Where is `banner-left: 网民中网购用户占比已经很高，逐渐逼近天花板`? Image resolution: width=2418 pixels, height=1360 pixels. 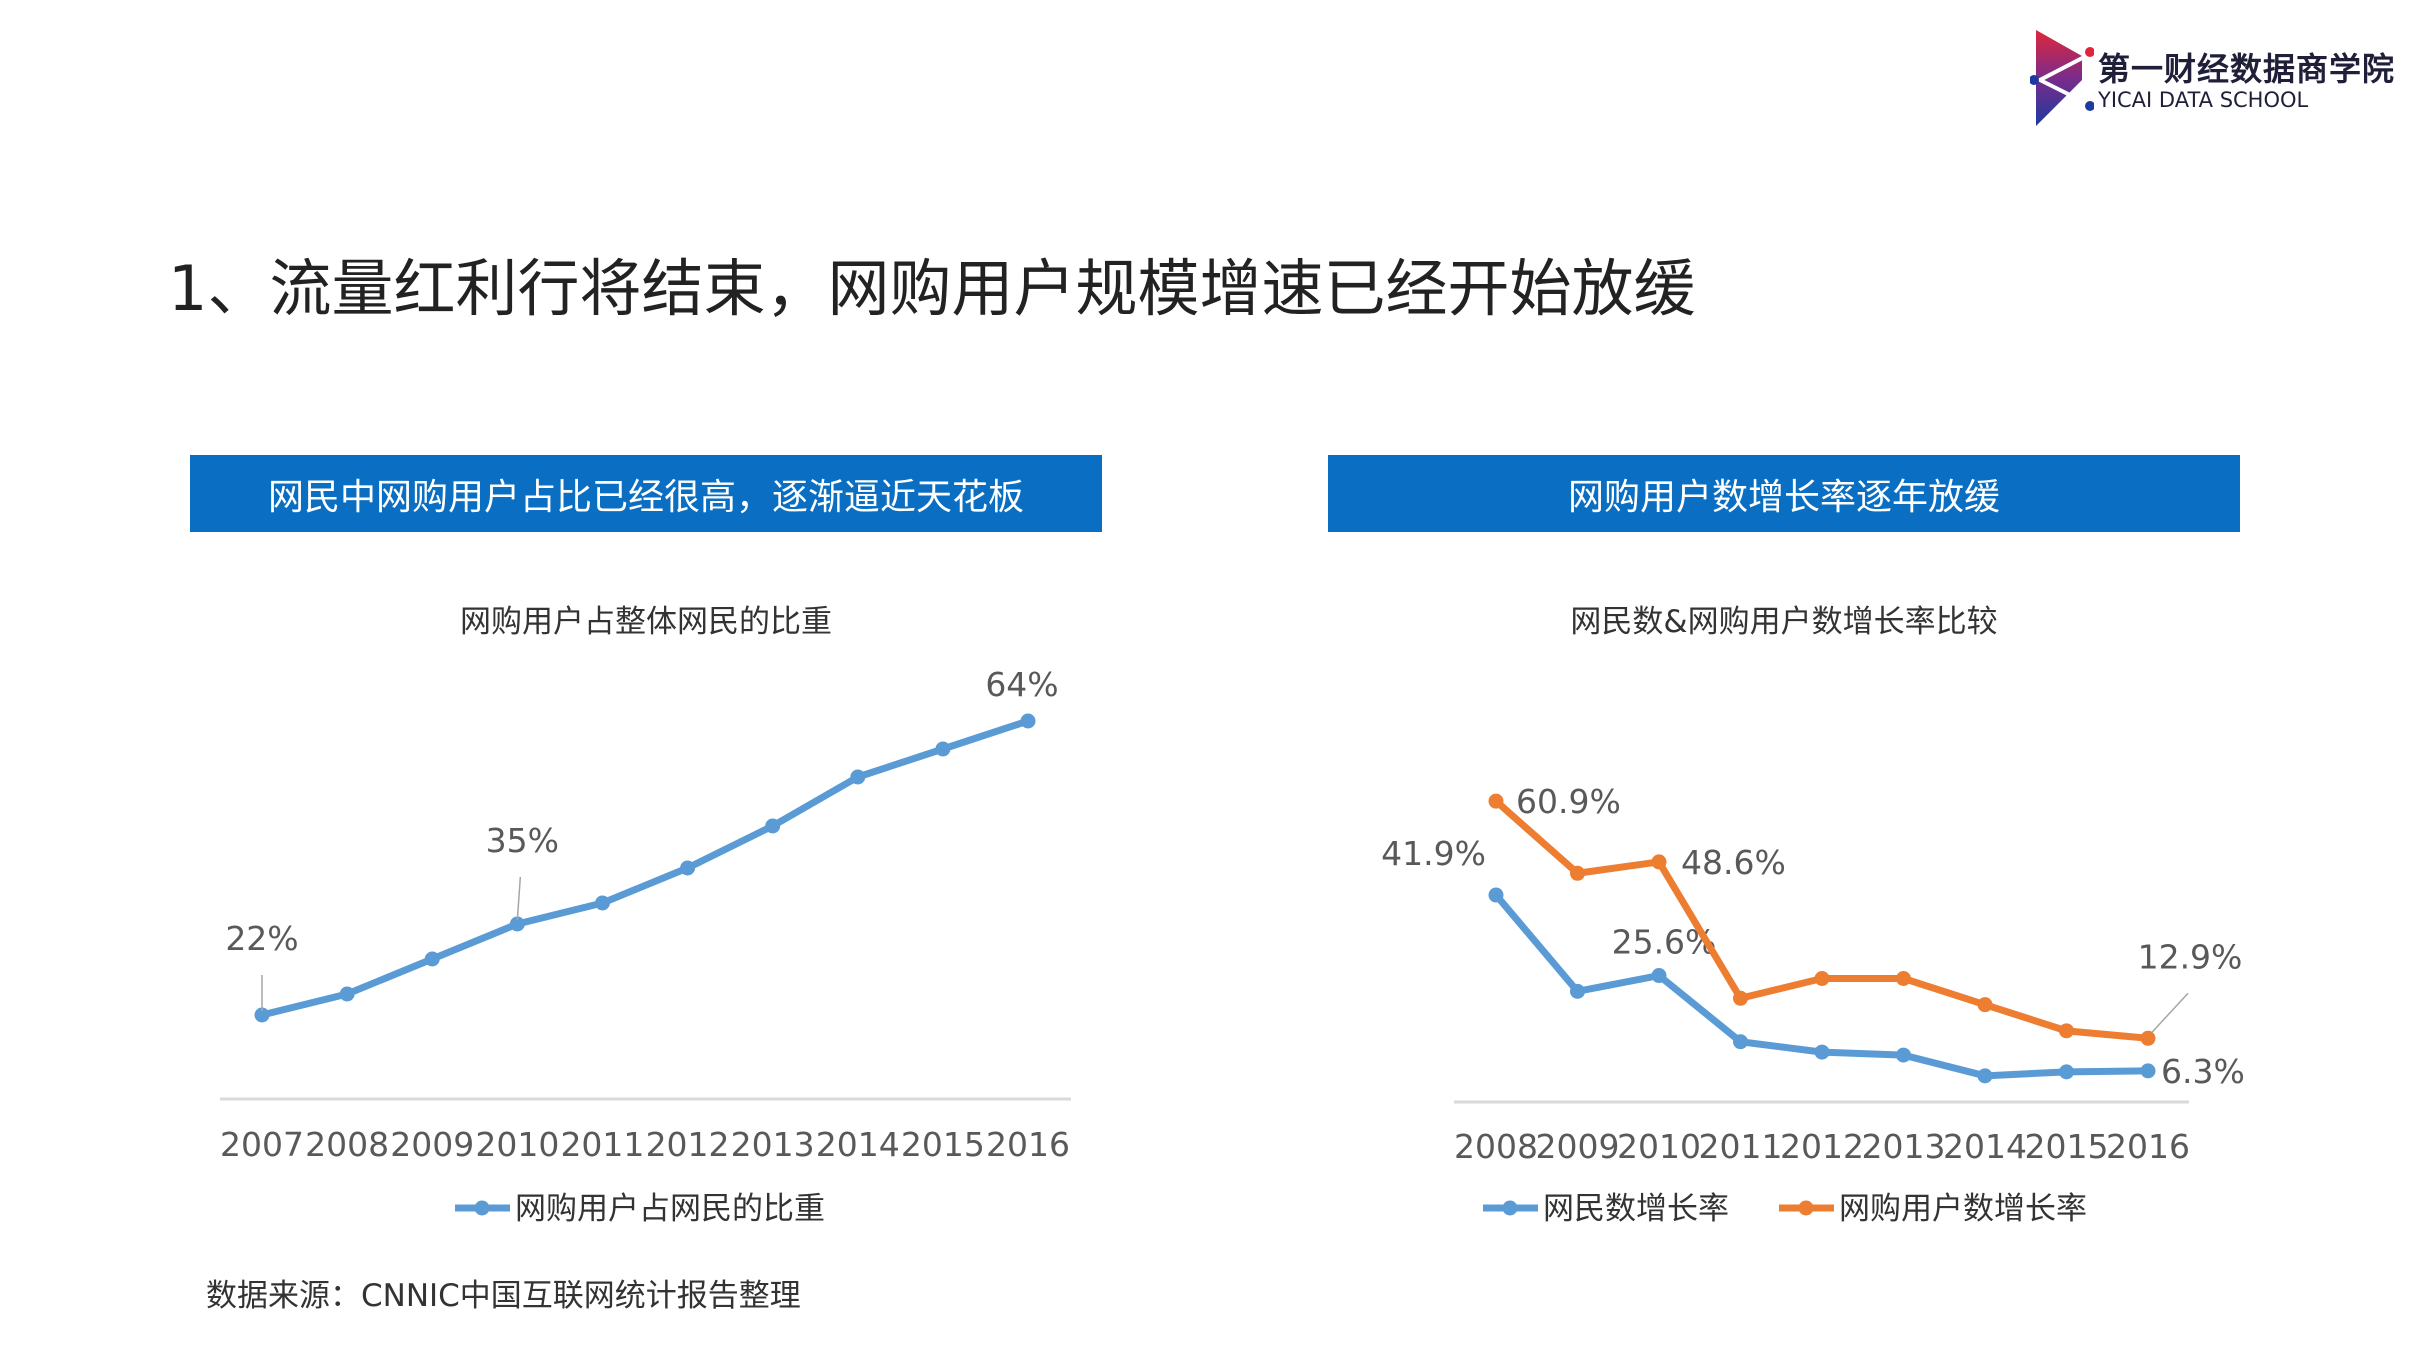
banner-left: 网民中网购用户占比已经很高，逐渐逼近天花板 is located at coordinates (646, 493).